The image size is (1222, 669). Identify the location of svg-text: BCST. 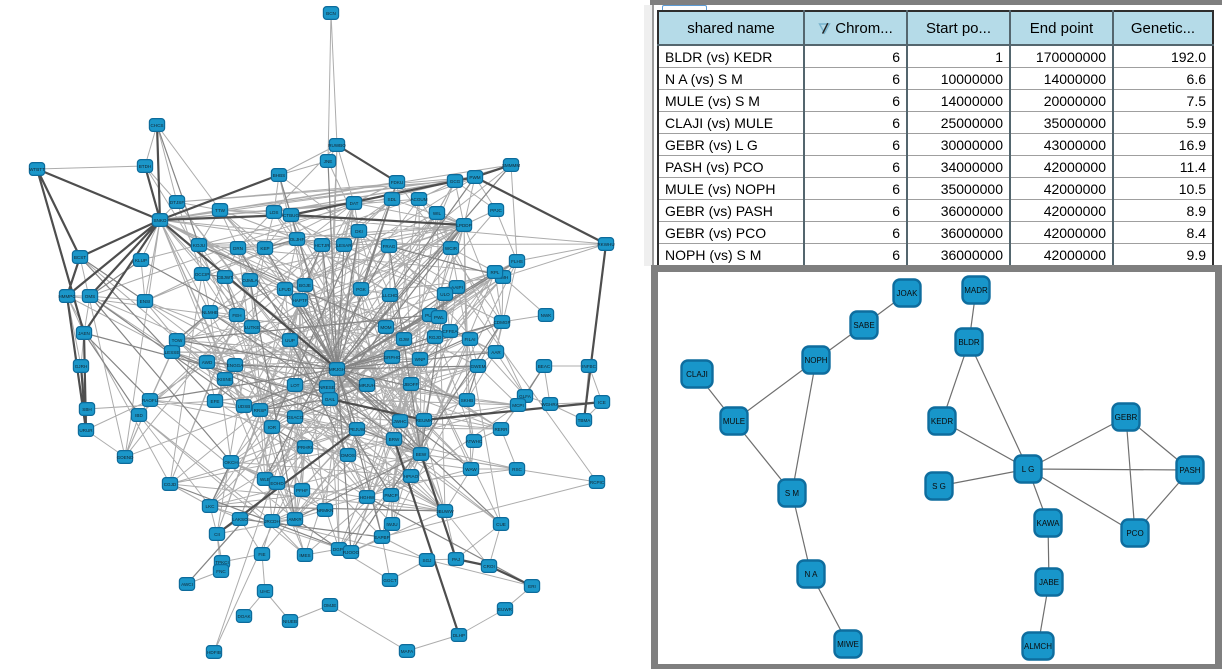
(80, 257).